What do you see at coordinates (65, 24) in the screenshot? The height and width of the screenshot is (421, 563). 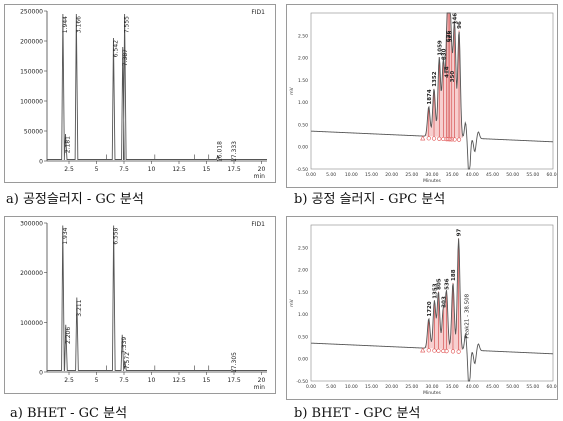 I see `peak-label: 1.944` at bounding box center [65, 24].